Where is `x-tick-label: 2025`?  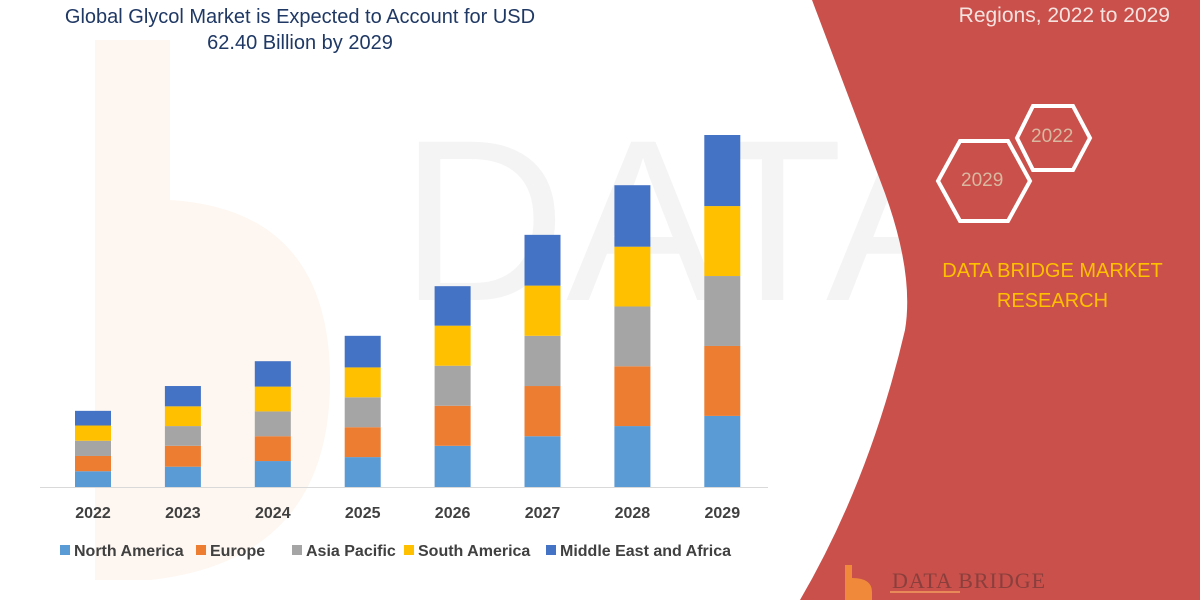
x-tick-label: 2025 is located at coordinates (363, 513).